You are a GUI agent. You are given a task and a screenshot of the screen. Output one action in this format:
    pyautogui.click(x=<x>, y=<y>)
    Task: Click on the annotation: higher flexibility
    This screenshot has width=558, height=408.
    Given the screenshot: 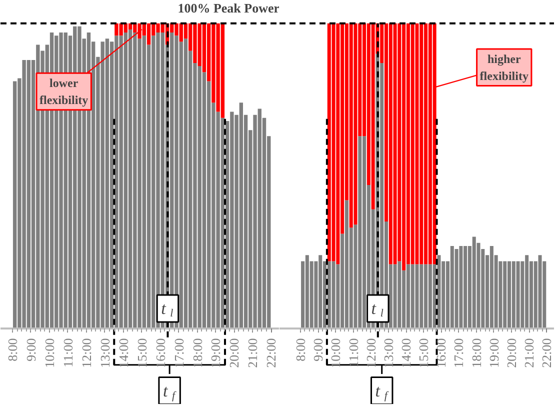 What is the action you would take?
    pyautogui.click(x=504, y=67)
    